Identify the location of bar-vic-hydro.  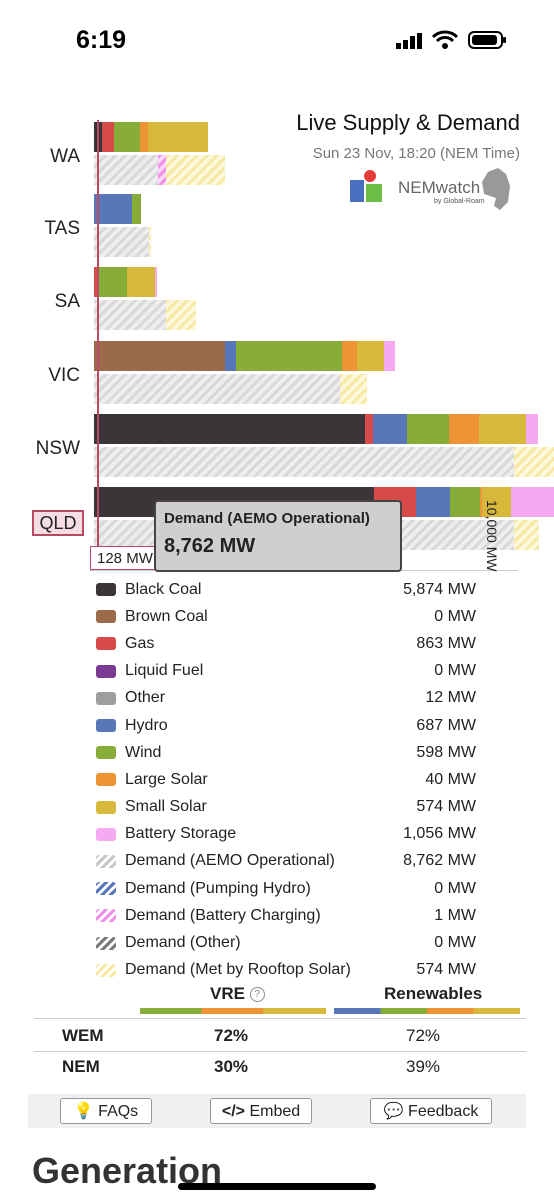
(231, 356).